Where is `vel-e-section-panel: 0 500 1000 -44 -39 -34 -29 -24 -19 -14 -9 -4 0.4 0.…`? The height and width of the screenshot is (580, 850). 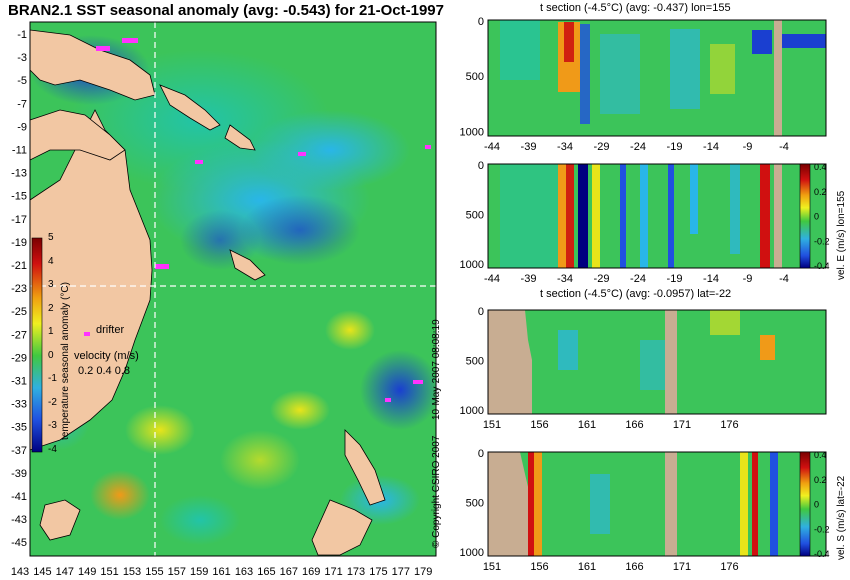
vel-e-section-panel: 0 500 1000 -44 -39 -34 -29 -24 -19 -14 -9 -4 0.4 0.… is located at coordinates (645, 222).